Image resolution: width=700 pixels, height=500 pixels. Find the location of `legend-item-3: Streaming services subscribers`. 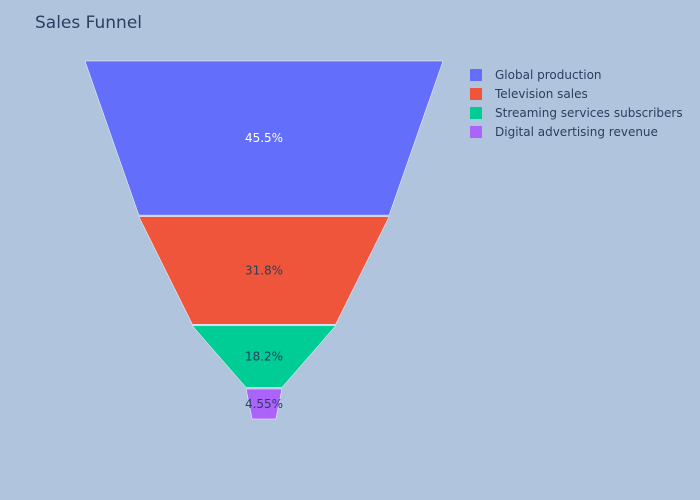

legend-item-3: Streaming services subscribers is located at coordinates (576, 113).